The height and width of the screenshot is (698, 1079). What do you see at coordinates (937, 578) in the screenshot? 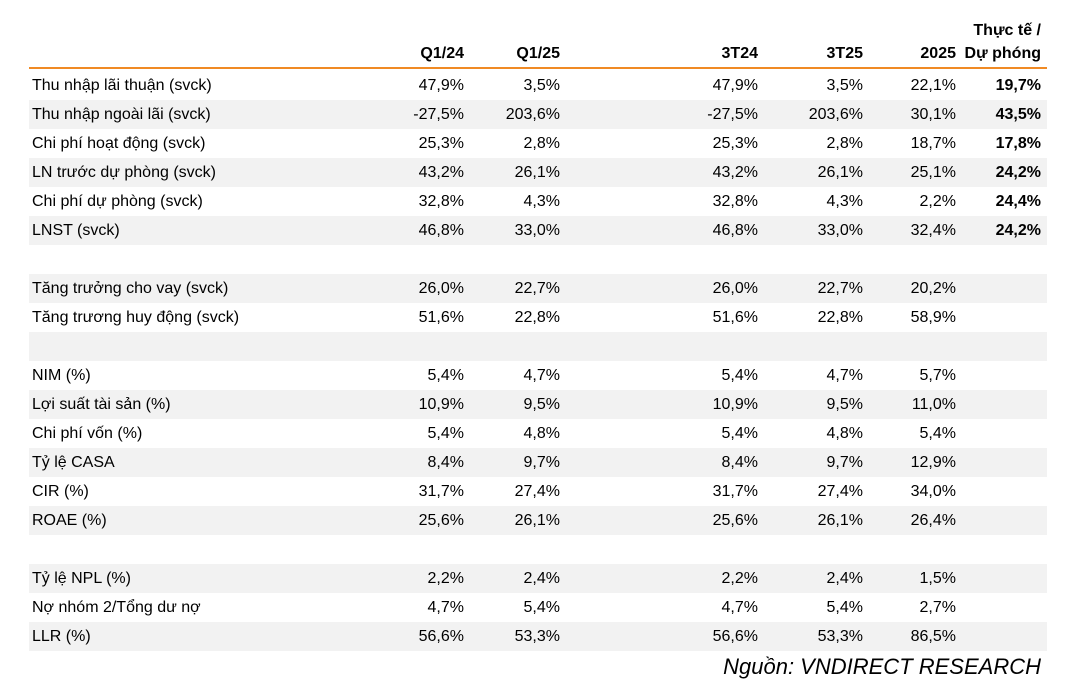
I see `cell-2025: 1,5%` at bounding box center [937, 578].